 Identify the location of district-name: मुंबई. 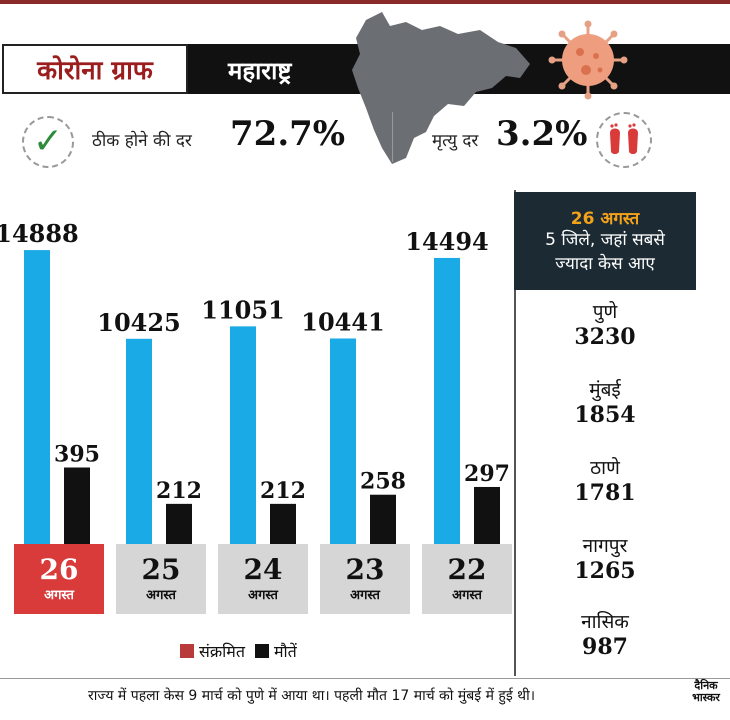
(605, 390).